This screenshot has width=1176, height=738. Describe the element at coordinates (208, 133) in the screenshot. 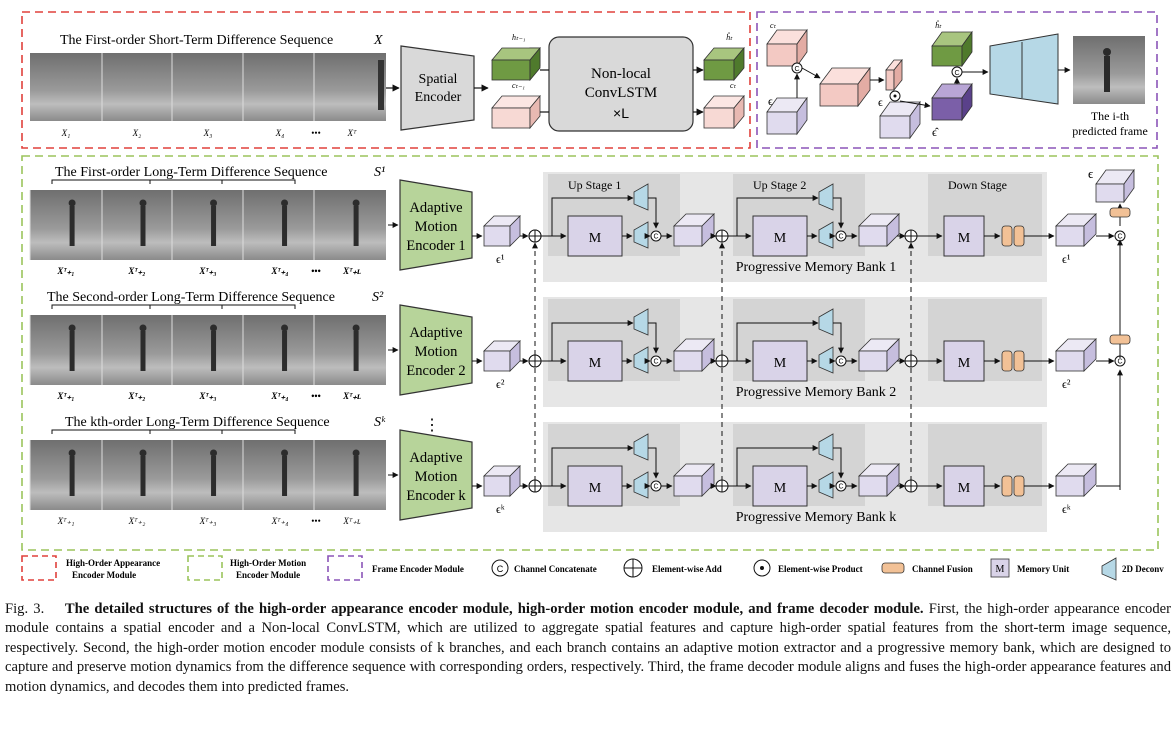

I see `svg-text: X₃` at that location.